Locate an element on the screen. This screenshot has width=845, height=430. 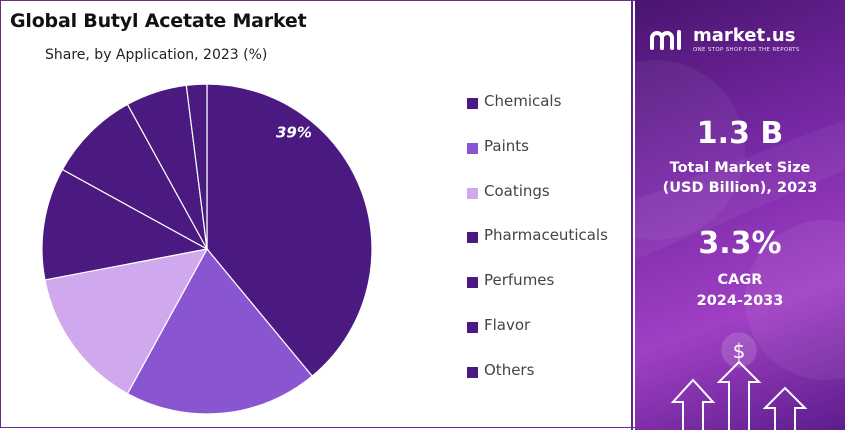
legend-label: Flavor is located at coordinates (507, 324).